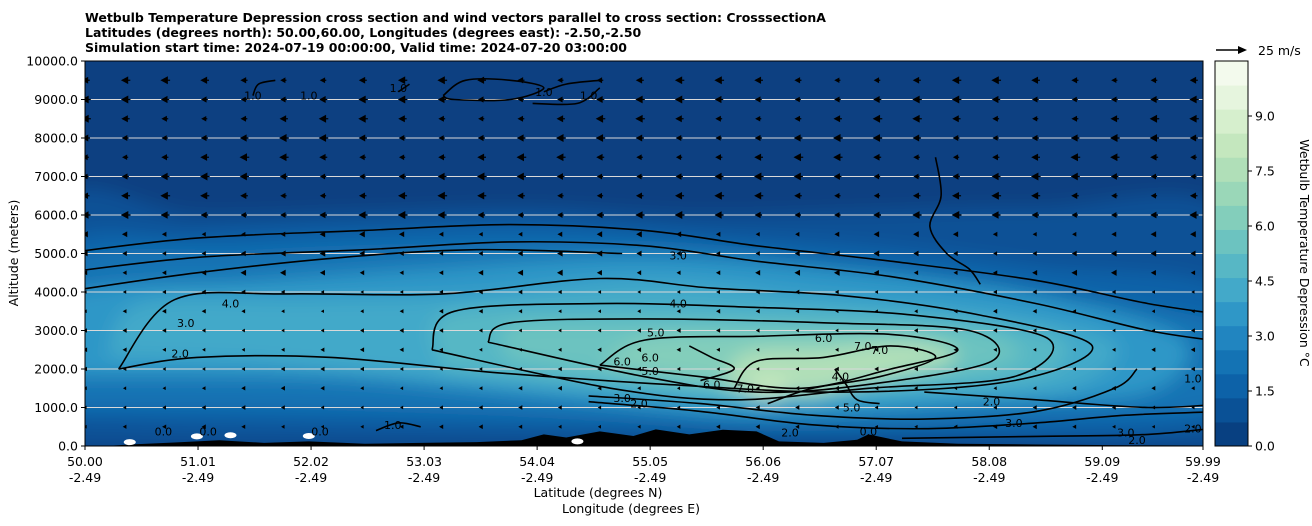  Describe the element at coordinates (1265, 336) in the screenshot. I see `colorbar-tick-label: 3.0` at that location.